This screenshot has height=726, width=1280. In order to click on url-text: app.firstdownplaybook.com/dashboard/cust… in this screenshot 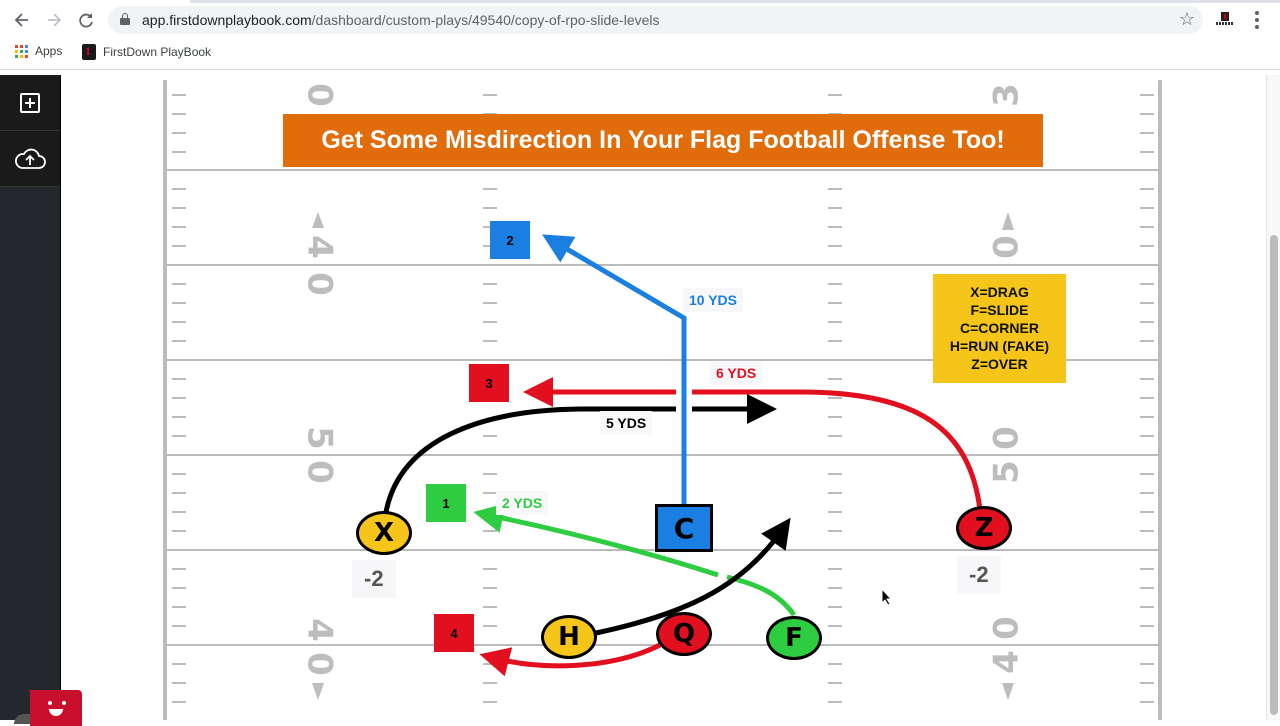, I will do `click(401, 20)`.